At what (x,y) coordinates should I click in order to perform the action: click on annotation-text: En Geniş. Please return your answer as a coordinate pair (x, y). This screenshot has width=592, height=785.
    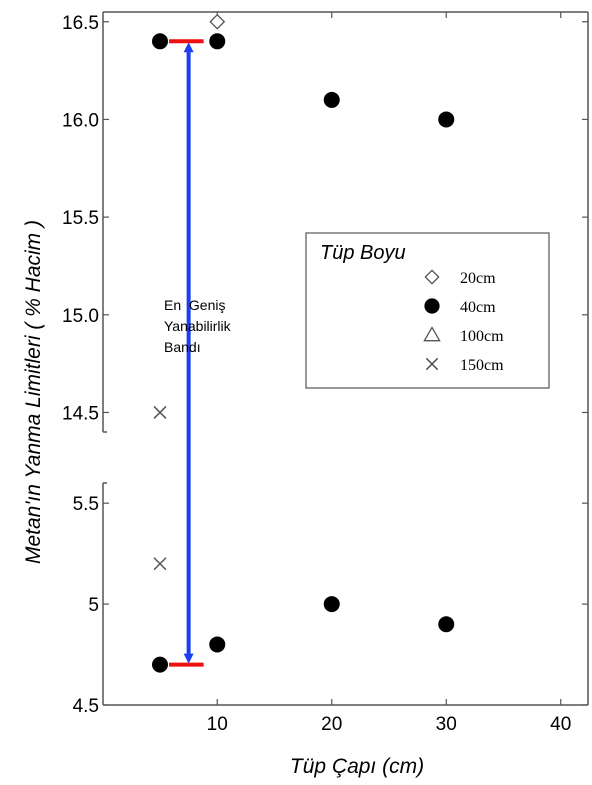
    Looking at the image, I should click on (194, 305).